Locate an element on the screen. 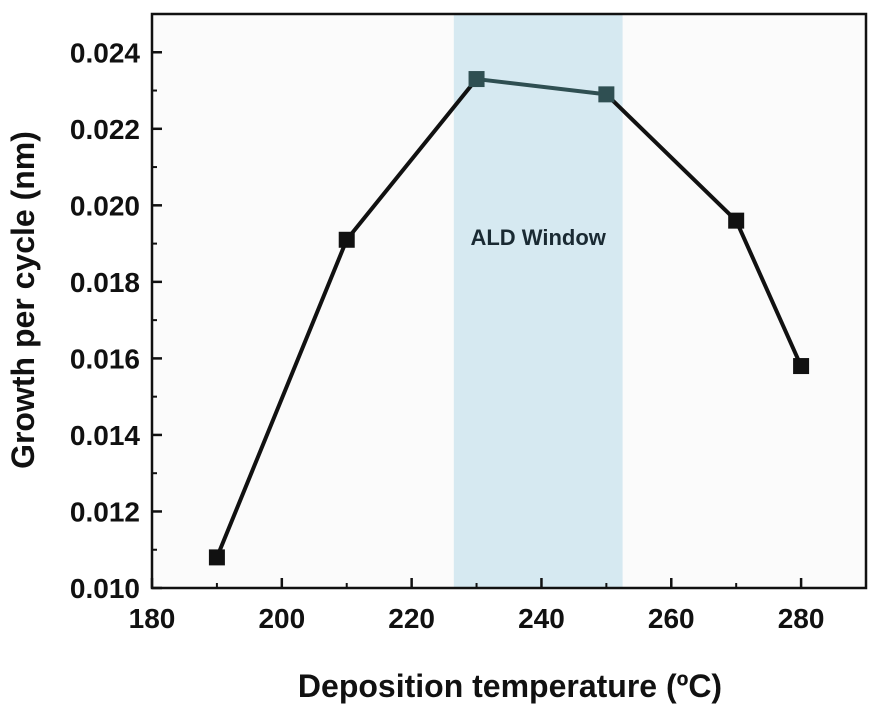  x-tick-label: 240 is located at coordinates (541, 618).